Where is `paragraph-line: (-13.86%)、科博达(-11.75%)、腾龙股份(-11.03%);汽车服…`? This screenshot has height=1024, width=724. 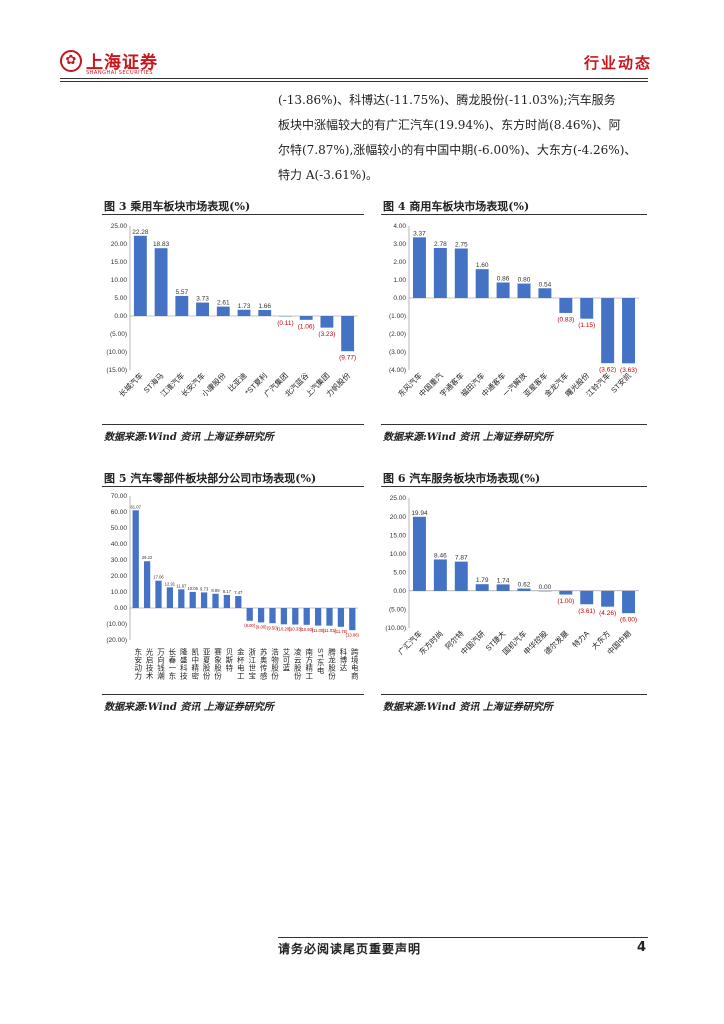
paragraph-line: (-13.86%)、科博达(-11.75%)、腾龙股份(-11.03%);汽车服… is located at coordinates (447, 100).